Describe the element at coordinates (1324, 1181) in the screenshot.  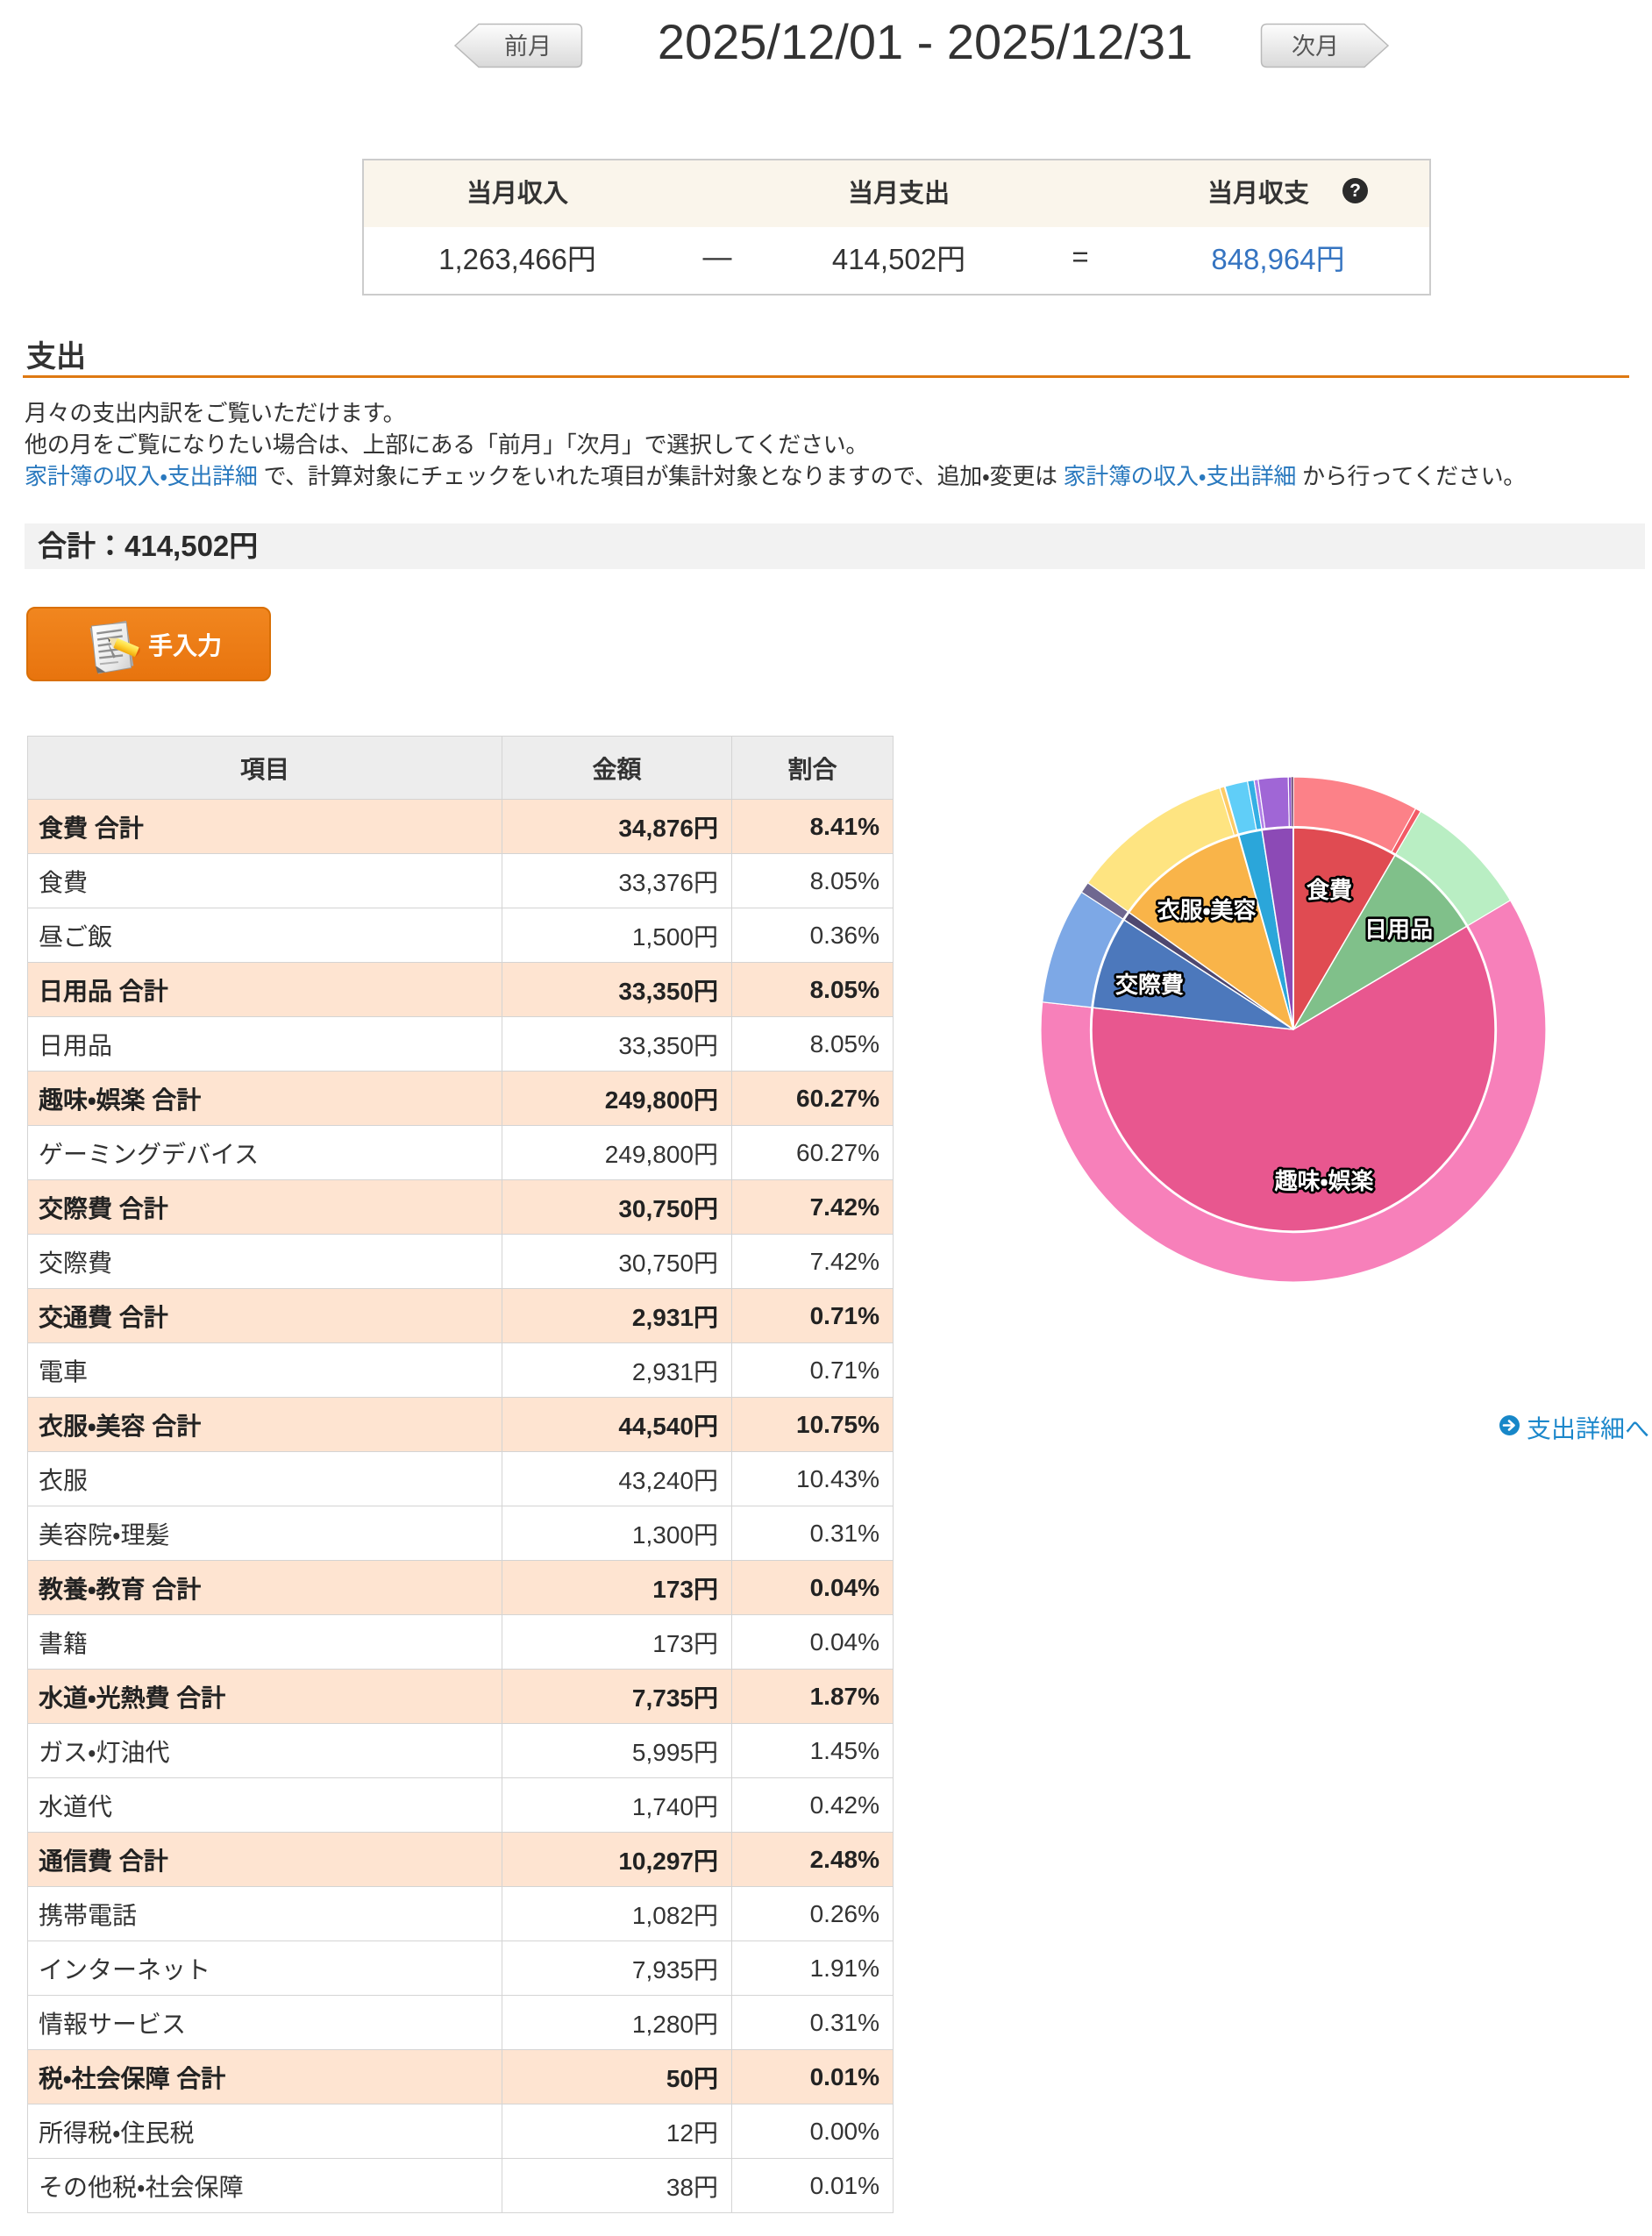
I see `svg-text: 趣味・娯楽` at that location.